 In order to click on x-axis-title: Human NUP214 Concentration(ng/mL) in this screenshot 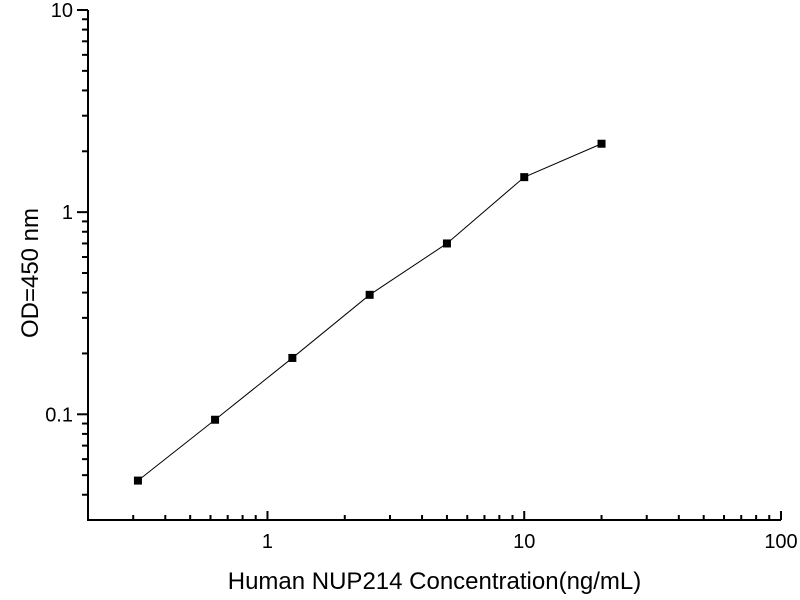, I will do `click(434, 581)`.